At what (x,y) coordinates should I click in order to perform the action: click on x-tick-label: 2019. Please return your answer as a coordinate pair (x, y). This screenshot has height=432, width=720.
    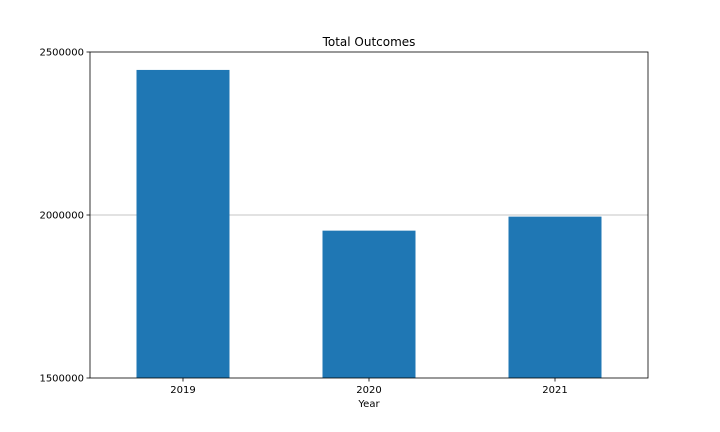
    Looking at the image, I should click on (182, 390).